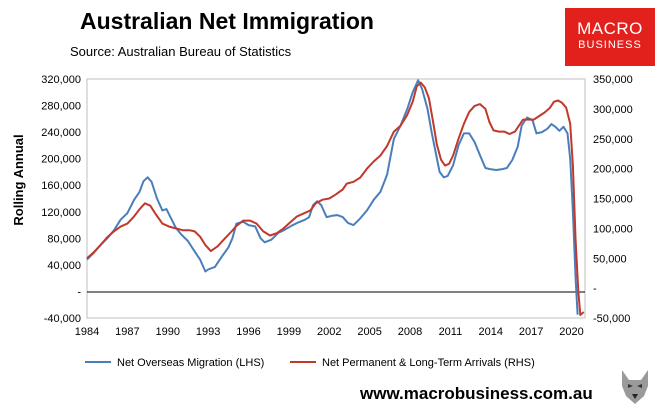 The height and width of the screenshot is (411, 660). I want to click on y-right-tick-label: 100,000, so click(613, 229).